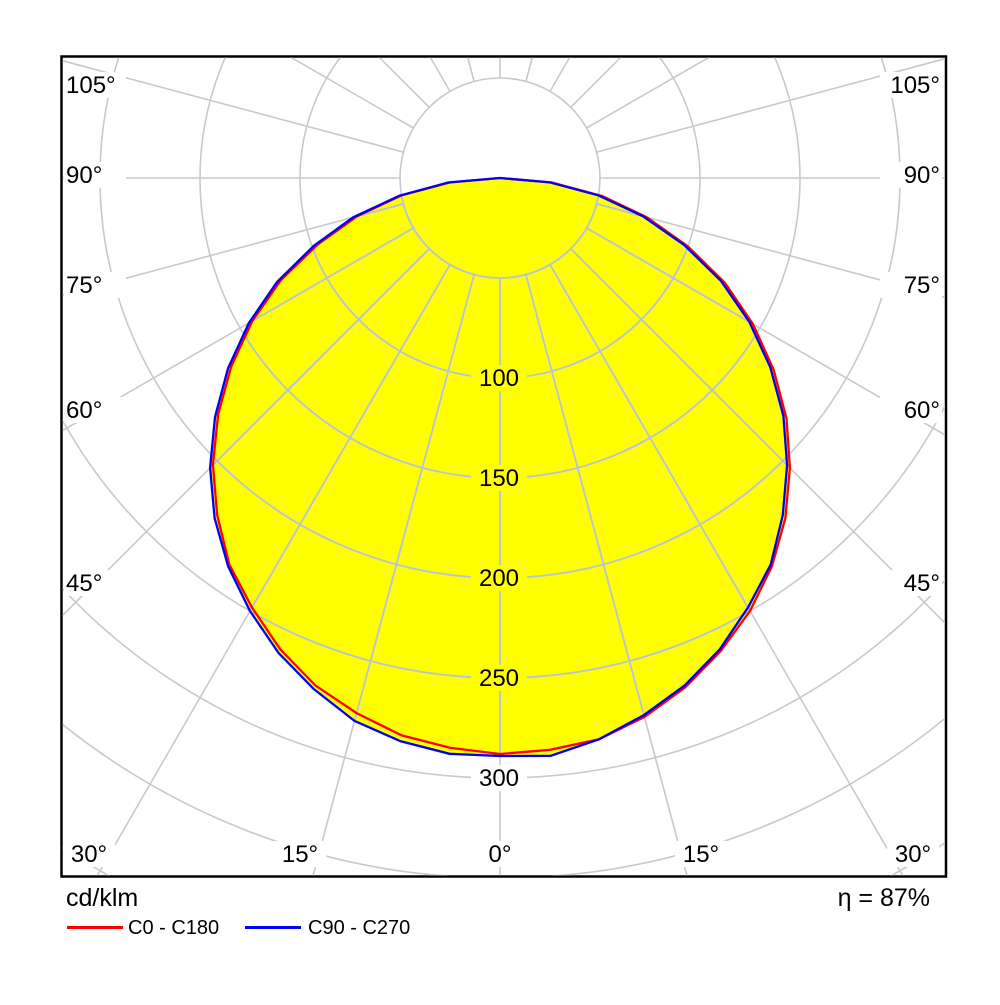  What do you see at coordinates (91, 85) in the screenshot?
I see `angle-tick-label-left: 105°` at bounding box center [91, 85].